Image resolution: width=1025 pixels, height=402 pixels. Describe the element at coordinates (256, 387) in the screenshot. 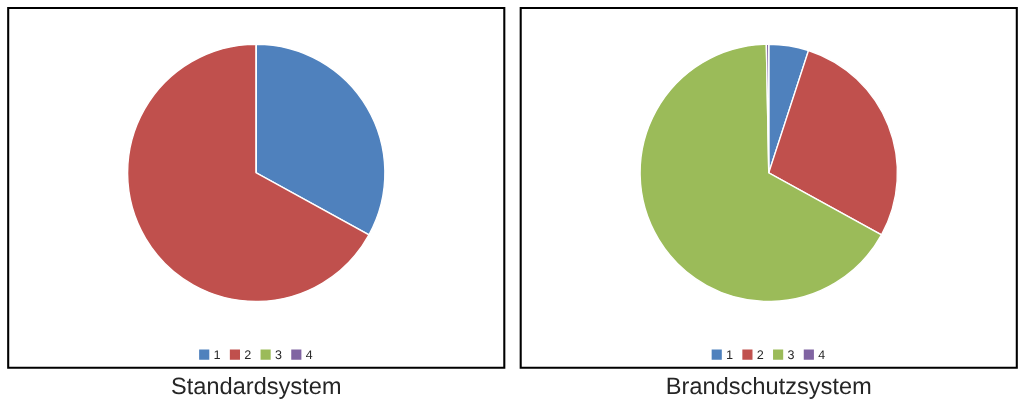

I see `text: Standardsystem` at that location.